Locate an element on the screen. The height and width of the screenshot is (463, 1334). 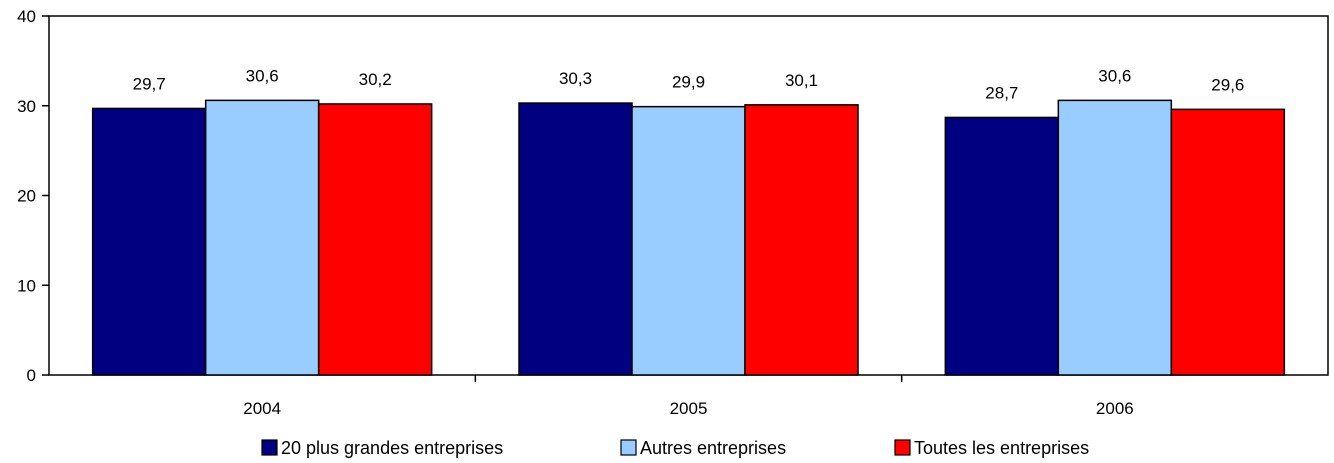
data-label: 28,7 is located at coordinates (1001, 92).